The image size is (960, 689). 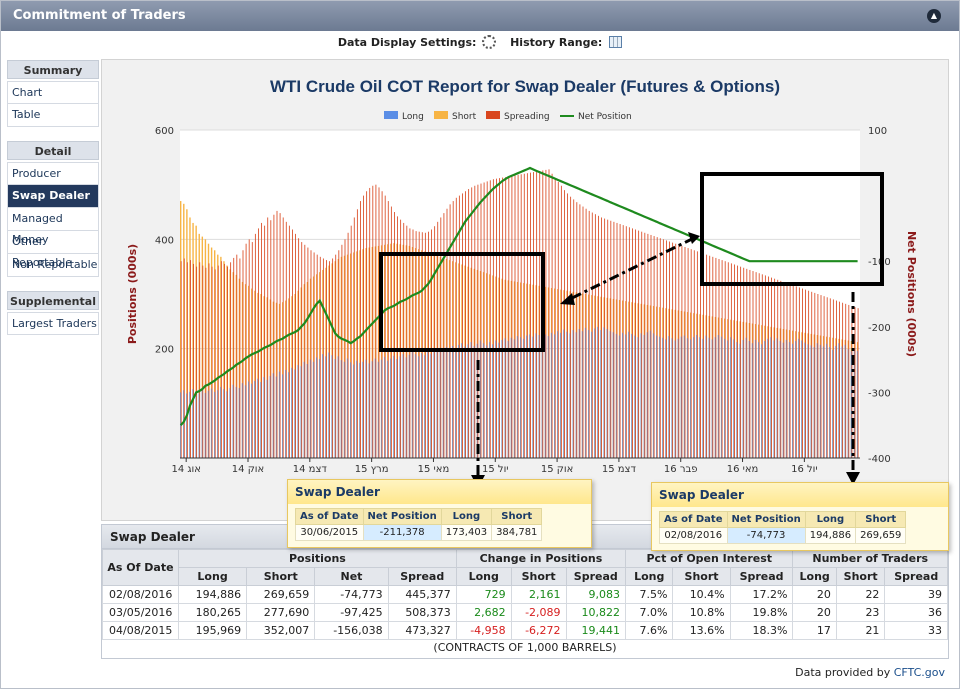 What do you see at coordinates (351, 576) in the screenshot?
I see `sub-header-net: Net` at bounding box center [351, 576].